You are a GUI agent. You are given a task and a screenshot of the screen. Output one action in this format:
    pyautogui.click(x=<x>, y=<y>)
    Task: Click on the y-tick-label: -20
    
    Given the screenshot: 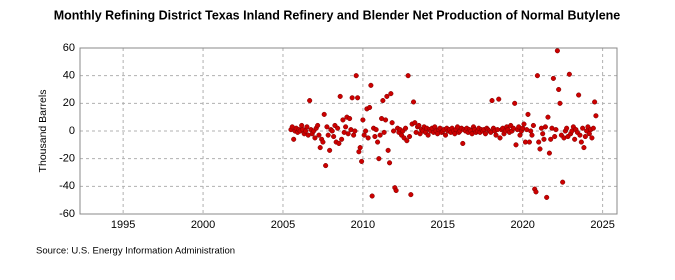 What is the action you would take?
    pyautogui.click(x=67, y=159)
    